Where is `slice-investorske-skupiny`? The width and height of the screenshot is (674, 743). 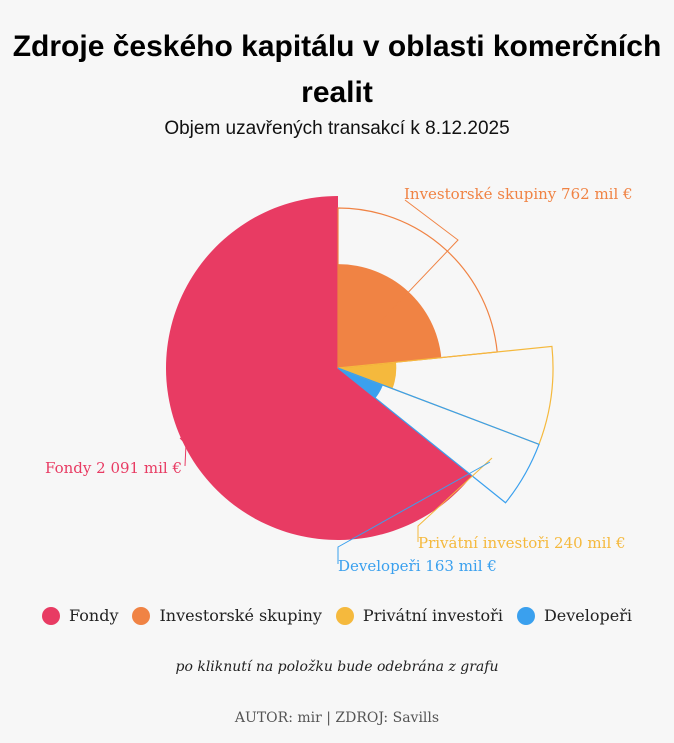 slice-investorske-skupiny is located at coordinates (390, 316).